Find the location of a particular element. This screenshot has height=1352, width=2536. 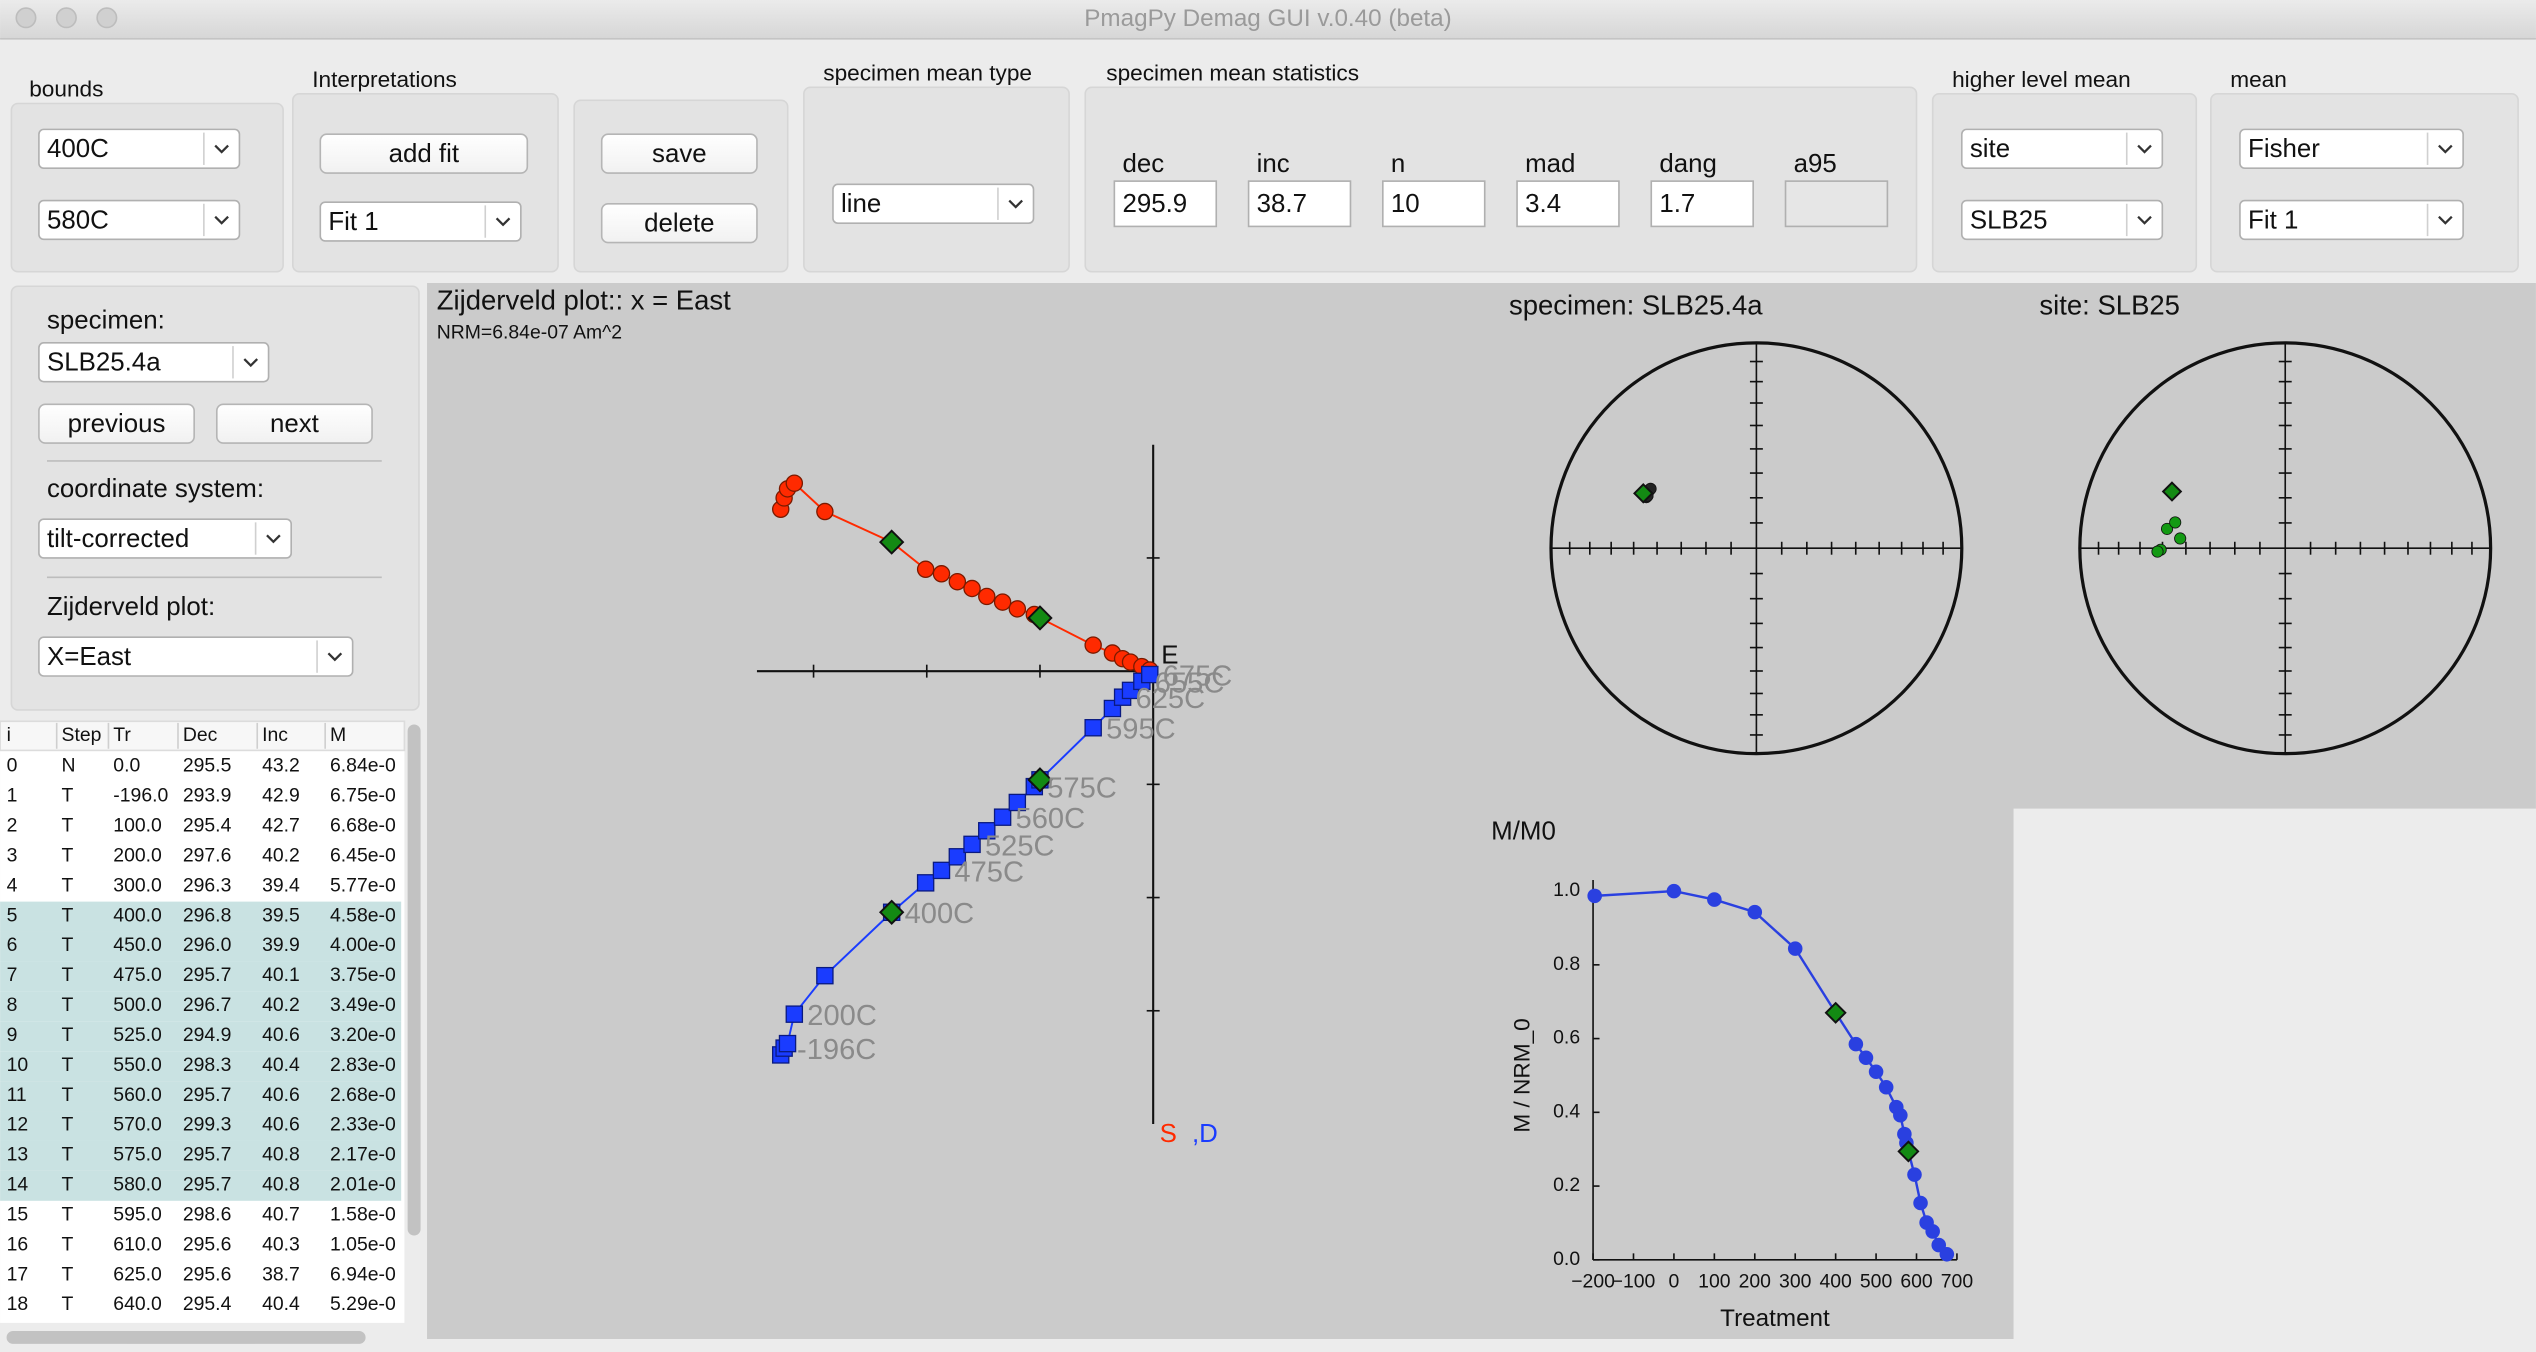

table-cell: 2 is located at coordinates (12, 826).